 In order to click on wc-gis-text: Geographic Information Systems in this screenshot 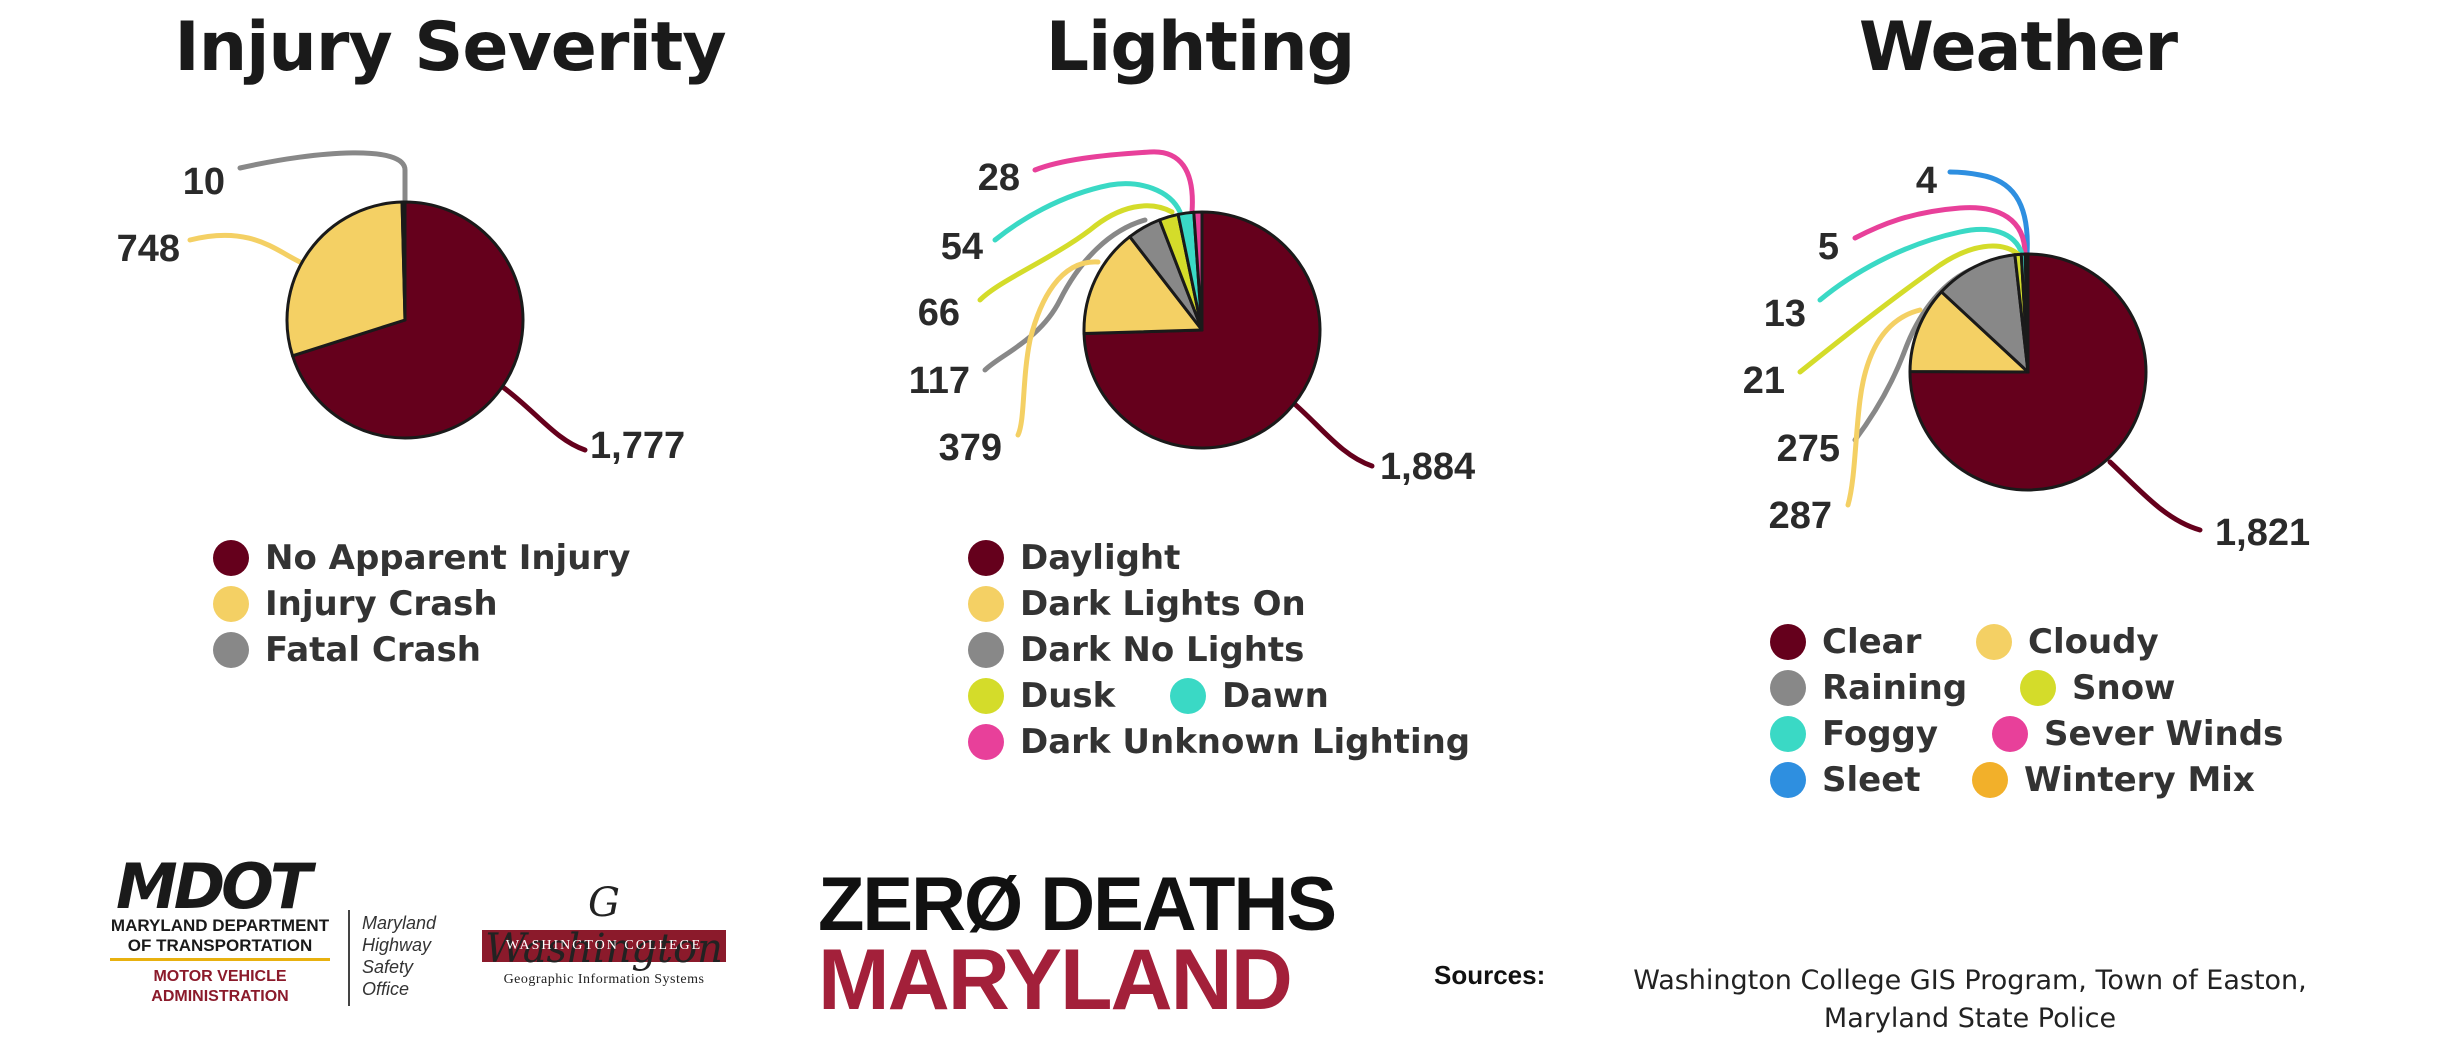, I will do `click(604, 979)`.